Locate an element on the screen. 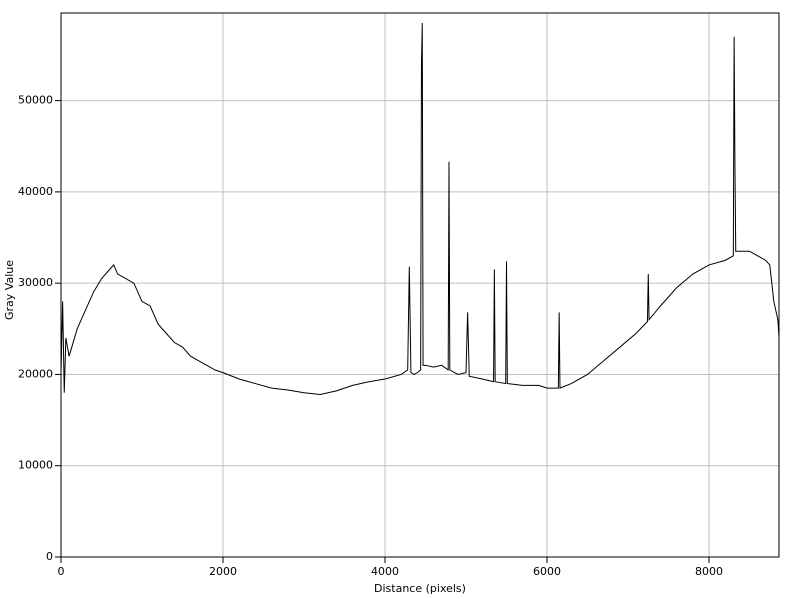 The image size is (799, 599). x-tick-label: 8000 is located at coordinates (709, 571).